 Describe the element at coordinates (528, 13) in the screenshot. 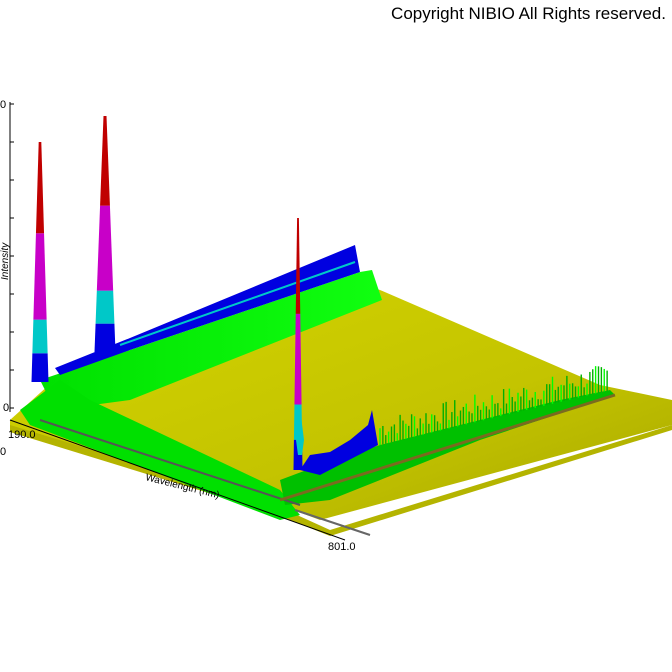

I see `copyright-notice: Copyright NIBIO All Rights reserved.` at that location.